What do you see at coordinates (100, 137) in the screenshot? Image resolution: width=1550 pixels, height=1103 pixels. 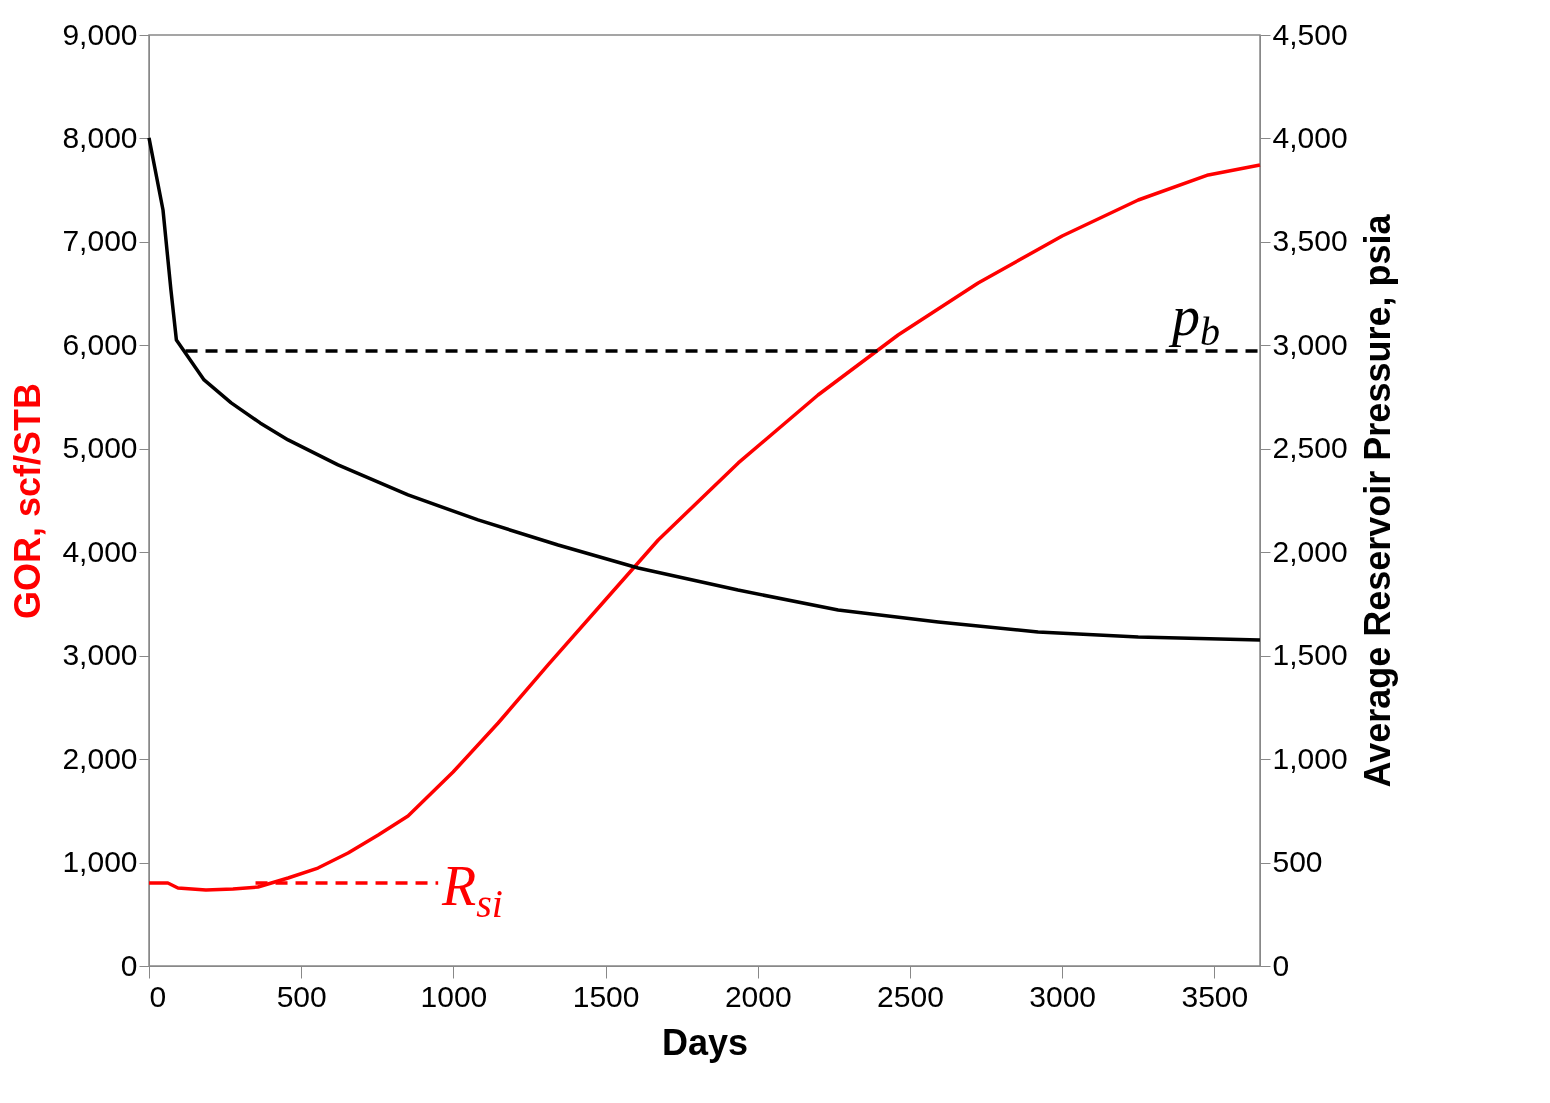 I see `y-tick-label: 8,000` at bounding box center [100, 137].